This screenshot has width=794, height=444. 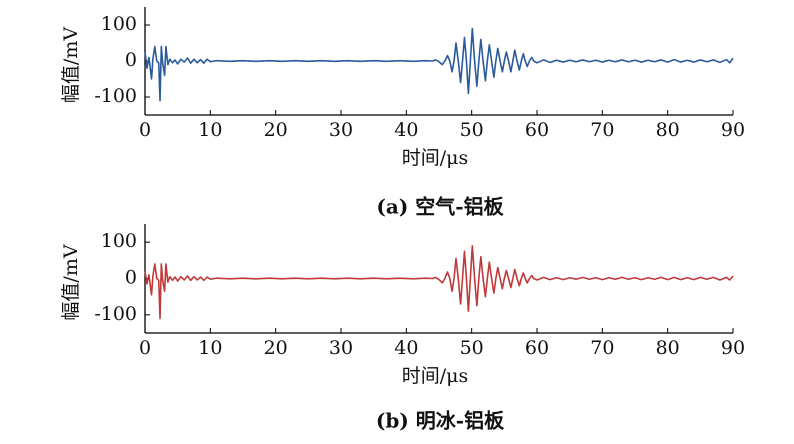 I want to click on caption: (b) 明冰-铝板, so click(x=440, y=421).